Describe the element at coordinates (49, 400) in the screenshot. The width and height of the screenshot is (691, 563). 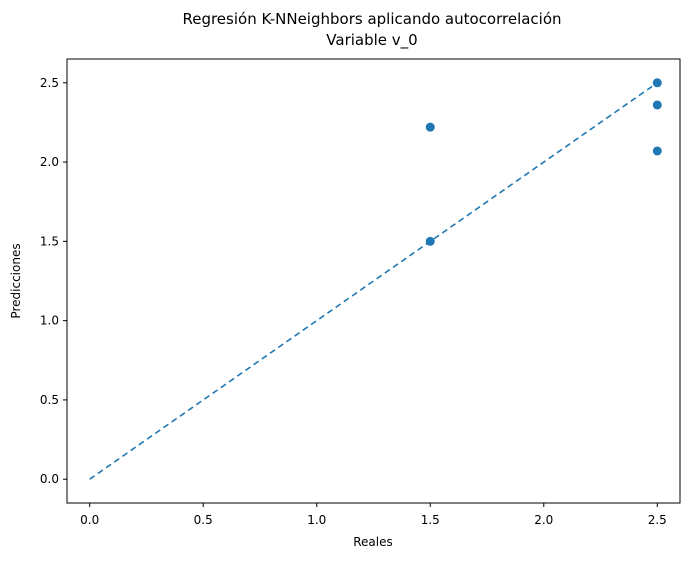
I see `y-tick-label: 0.5` at that location.